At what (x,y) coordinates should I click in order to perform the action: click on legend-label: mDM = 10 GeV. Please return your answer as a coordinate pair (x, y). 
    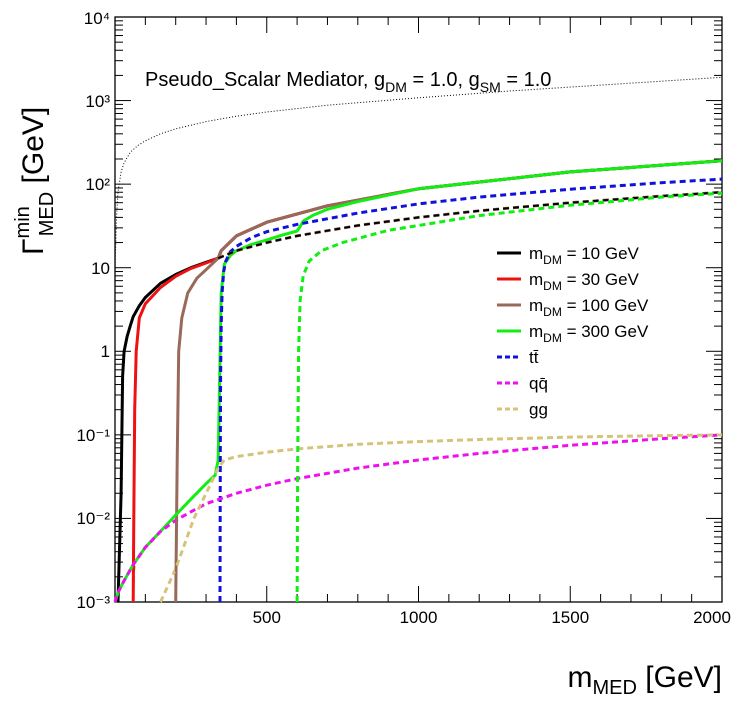
    Looking at the image, I should click on (584, 255).